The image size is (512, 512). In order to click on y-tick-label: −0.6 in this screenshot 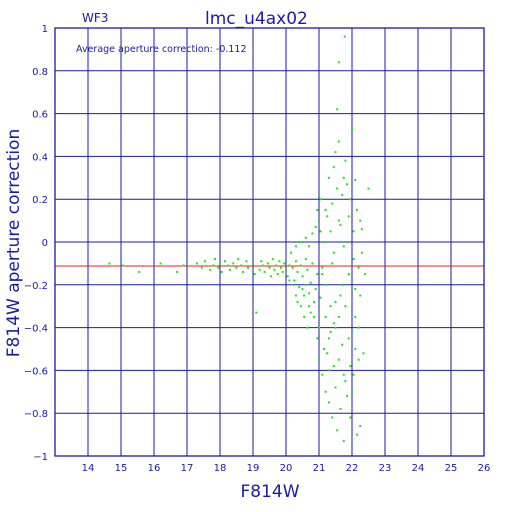, I will do `click(36, 371)`.